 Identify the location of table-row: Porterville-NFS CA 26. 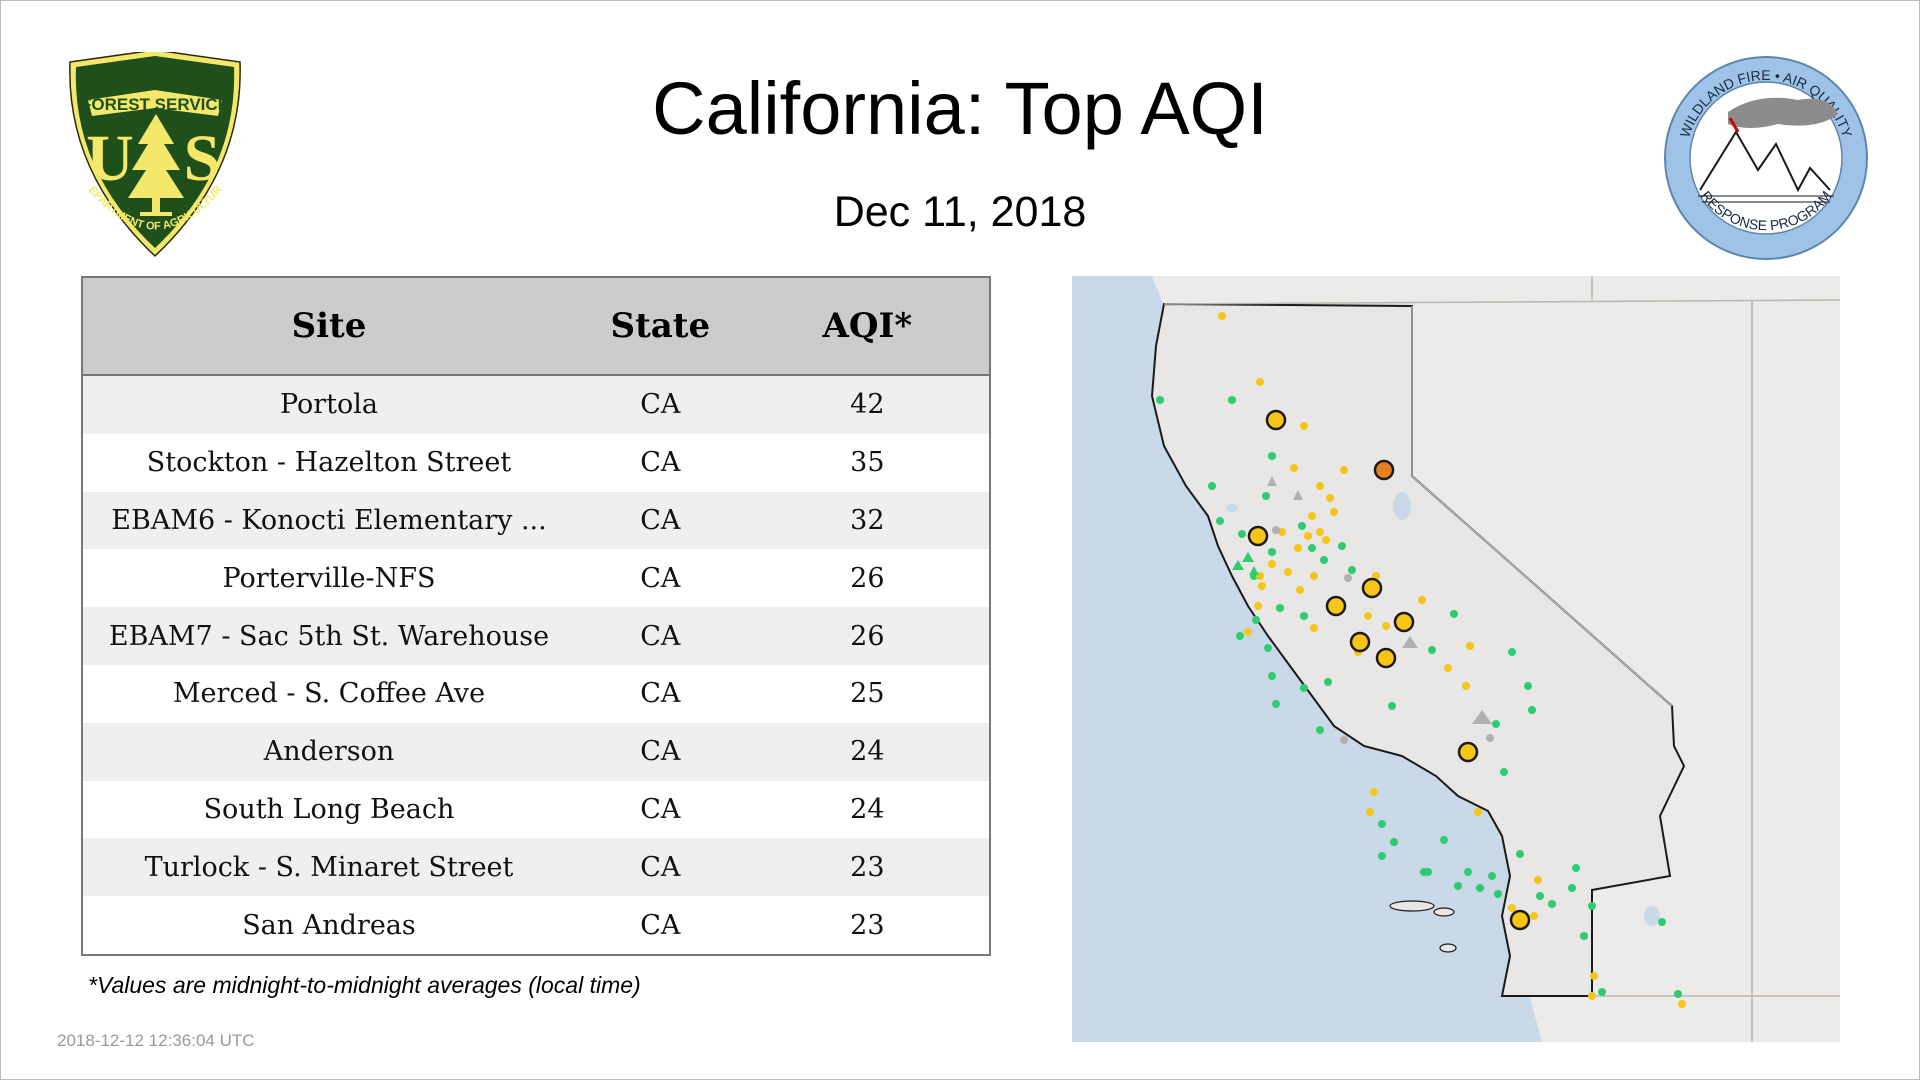
(536, 578).